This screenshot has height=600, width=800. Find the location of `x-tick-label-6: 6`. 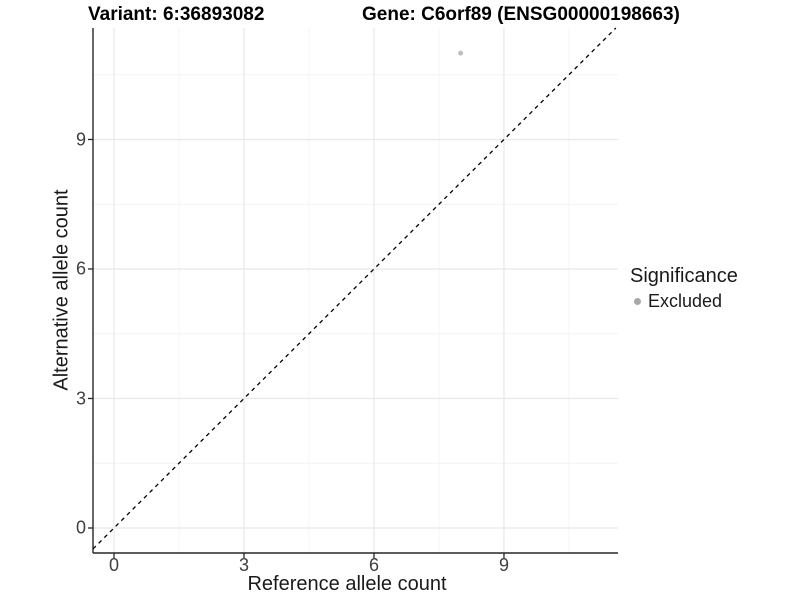

x-tick-label-6: 6 is located at coordinates (374, 565).